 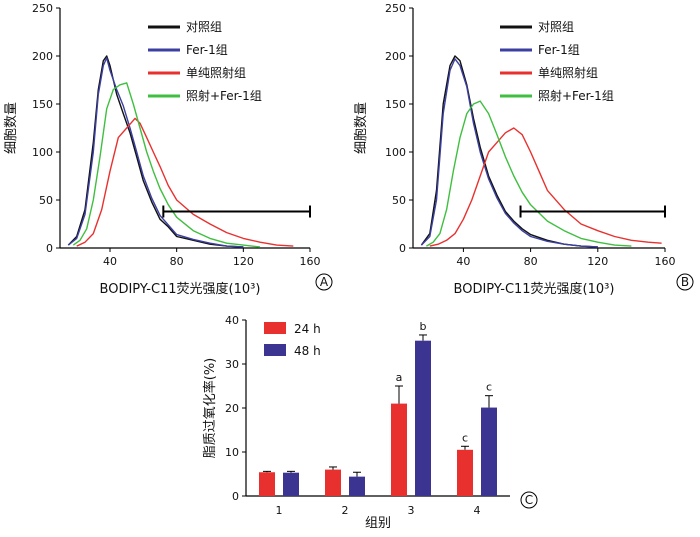 I want to click on panel-c-y-tick-label-4: 40, so click(x=232, y=320).